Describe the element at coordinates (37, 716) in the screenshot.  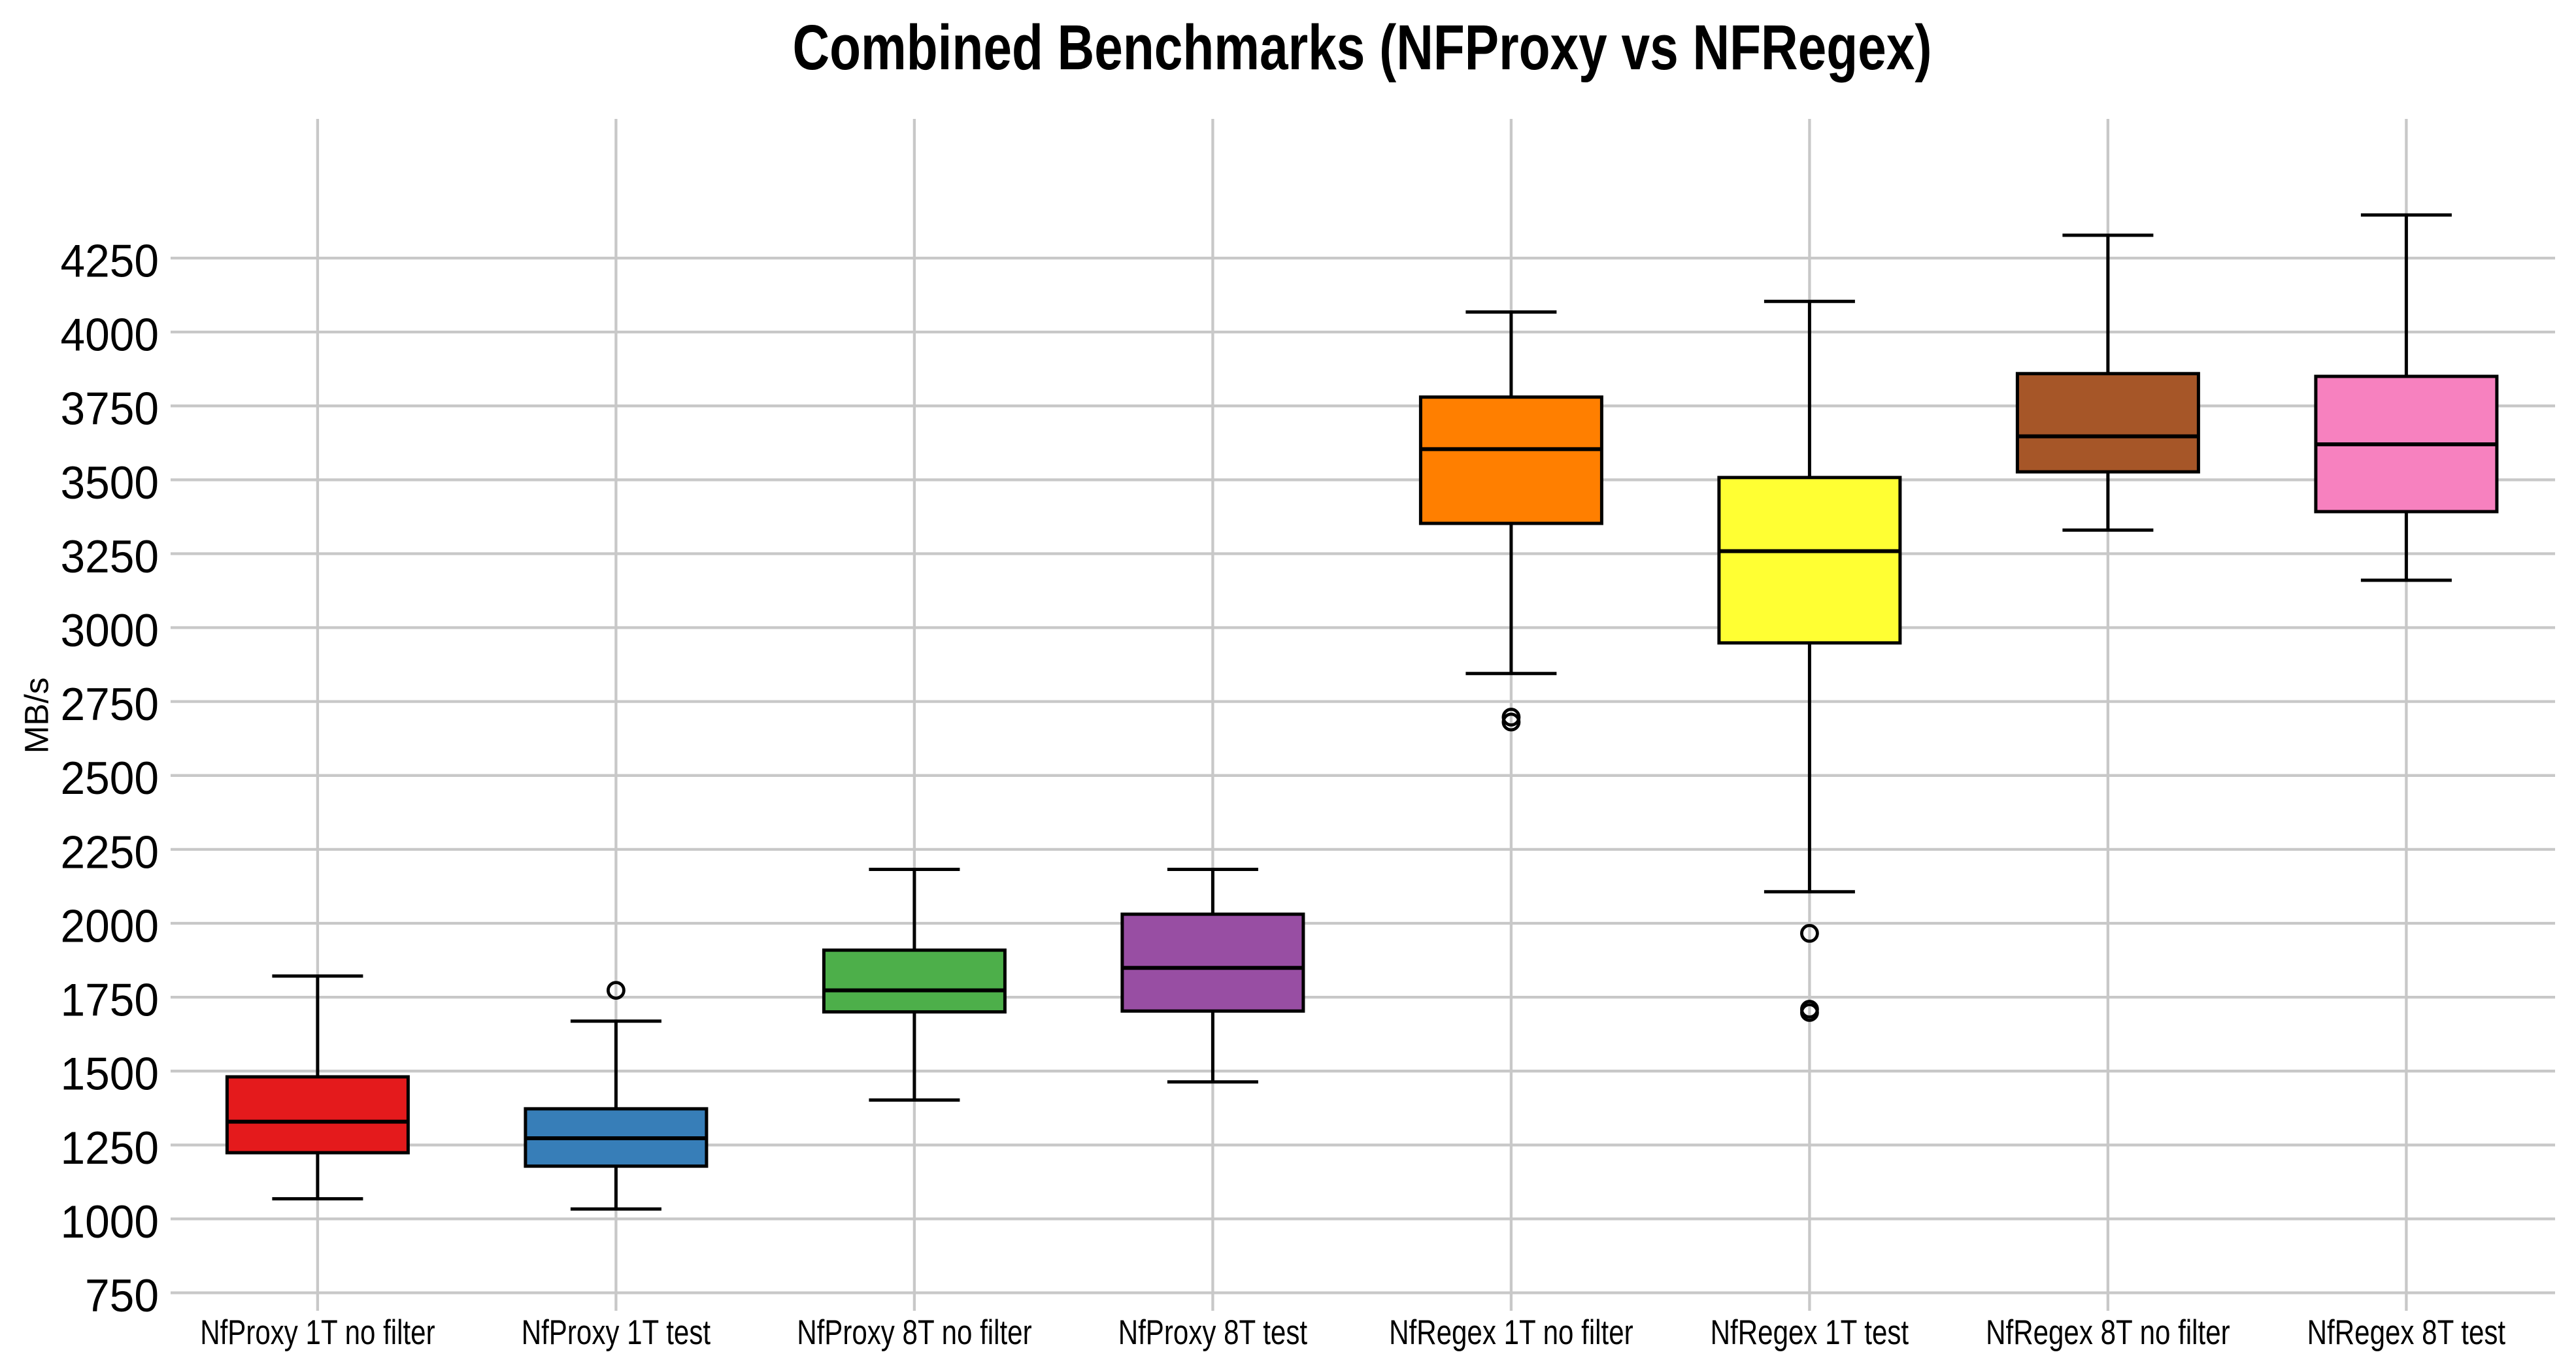
I see `svg-text: MB/s` at that location.